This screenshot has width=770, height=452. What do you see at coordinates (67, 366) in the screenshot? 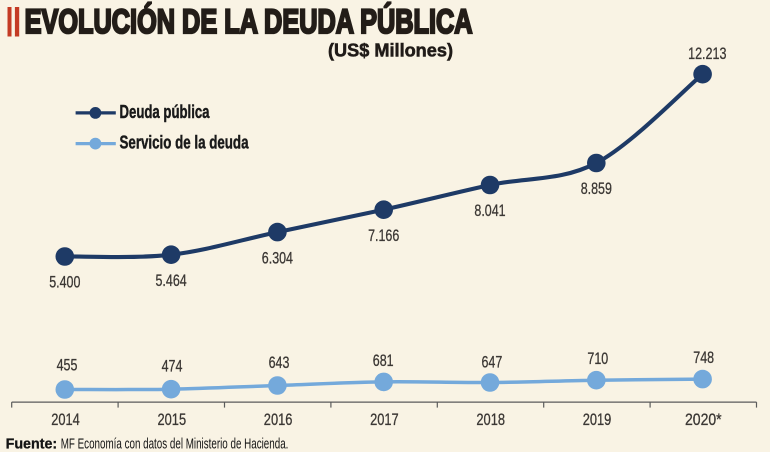
I see `svg-text: 455` at bounding box center [67, 366].